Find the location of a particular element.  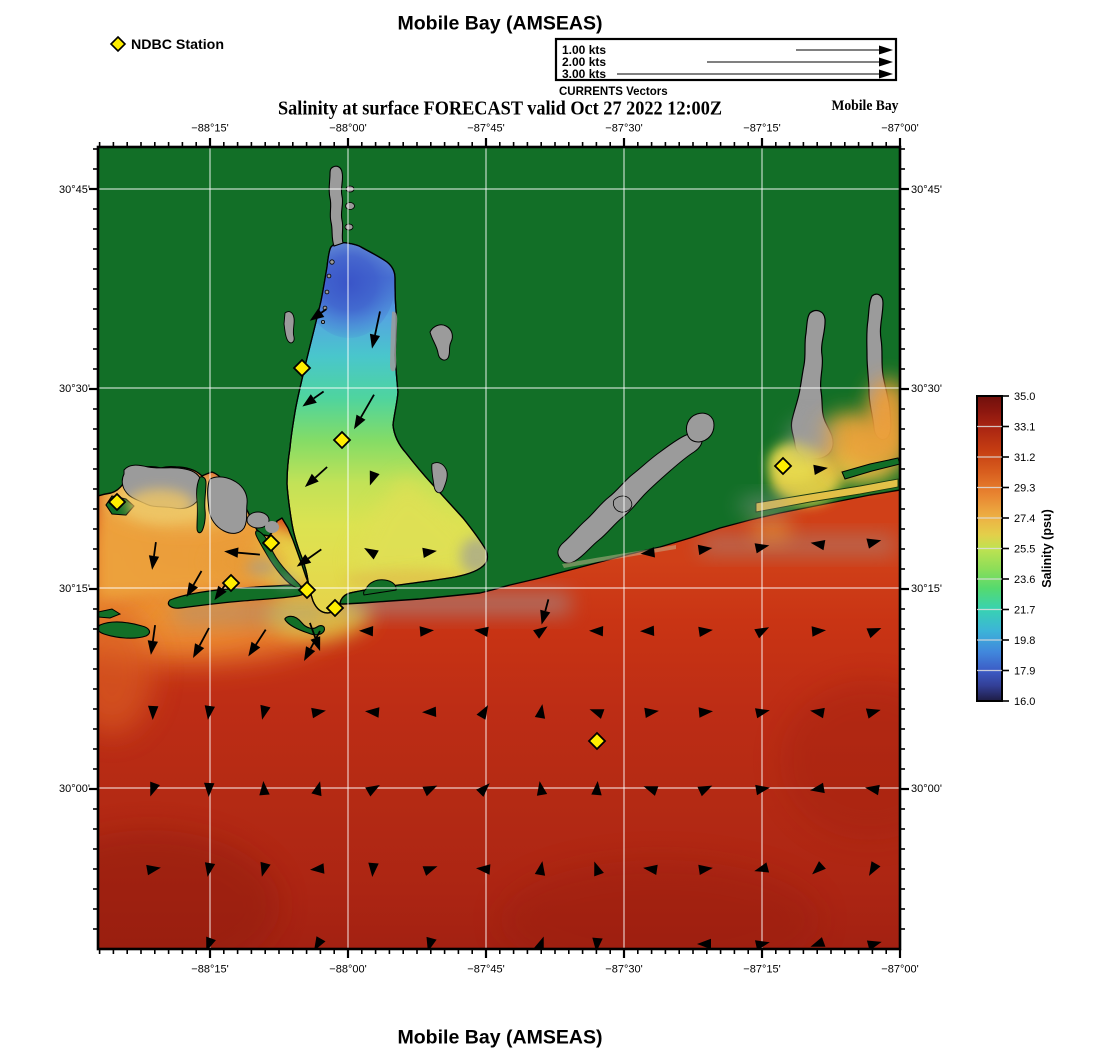

svg-text: 17.9 is located at coordinates (1024, 672).